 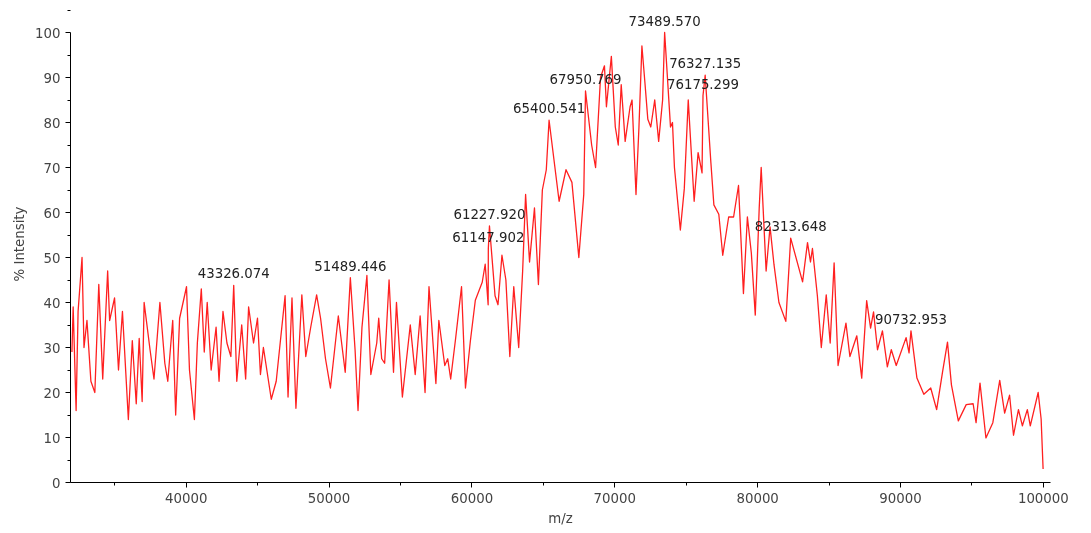 What do you see at coordinates (52, 438) in the screenshot?
I see `y-tick-label: 10` at bounding box center [52, 438].